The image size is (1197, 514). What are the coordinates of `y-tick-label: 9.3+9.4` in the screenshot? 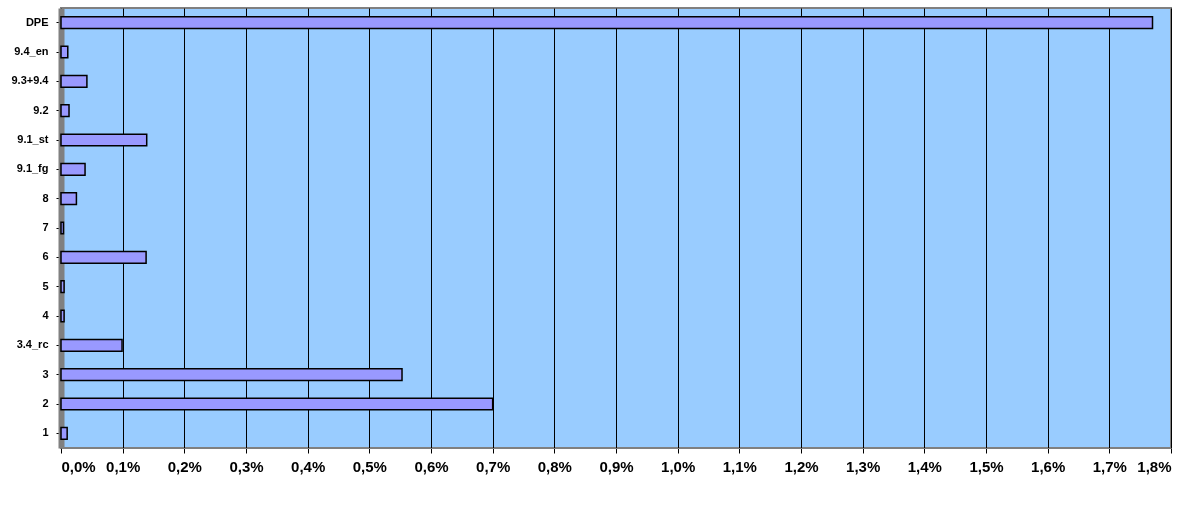 It's located at (30, 80).